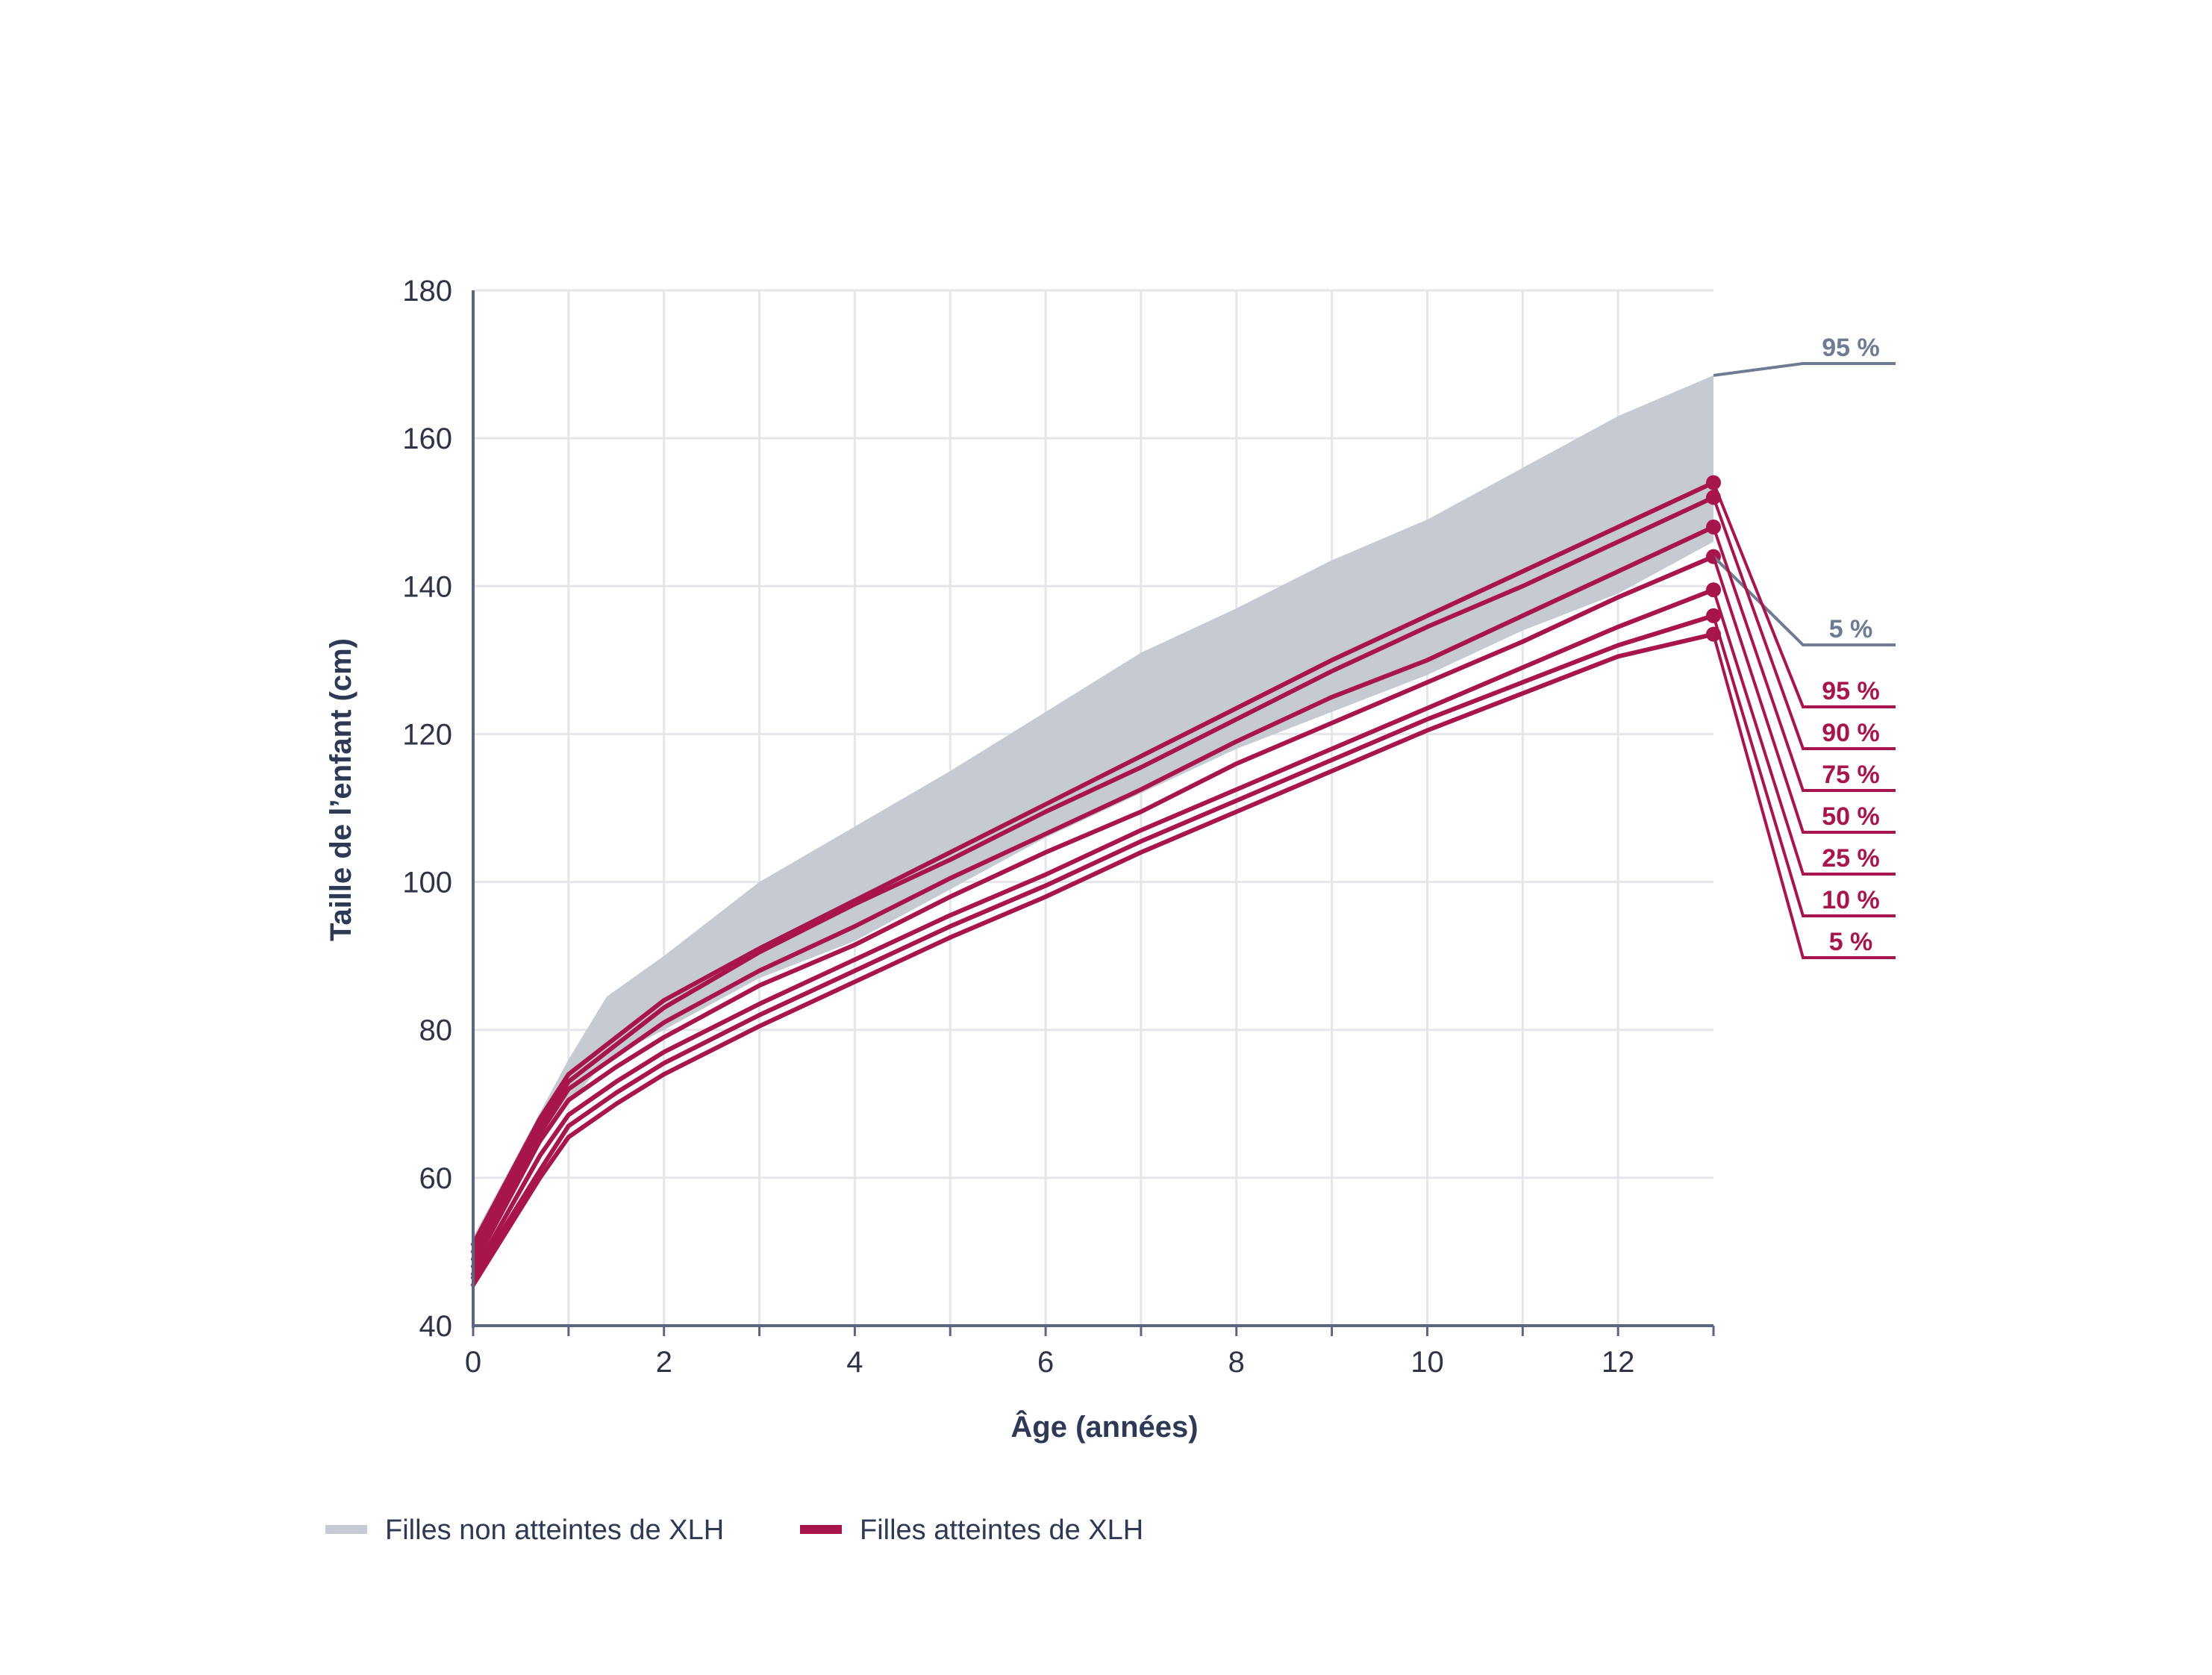 The image size is (2212, 1675). What do you see at coordinates (427, 734) in the screenshot?
I see `y-tick-label-120: 120` at bounding box center [427, 734].